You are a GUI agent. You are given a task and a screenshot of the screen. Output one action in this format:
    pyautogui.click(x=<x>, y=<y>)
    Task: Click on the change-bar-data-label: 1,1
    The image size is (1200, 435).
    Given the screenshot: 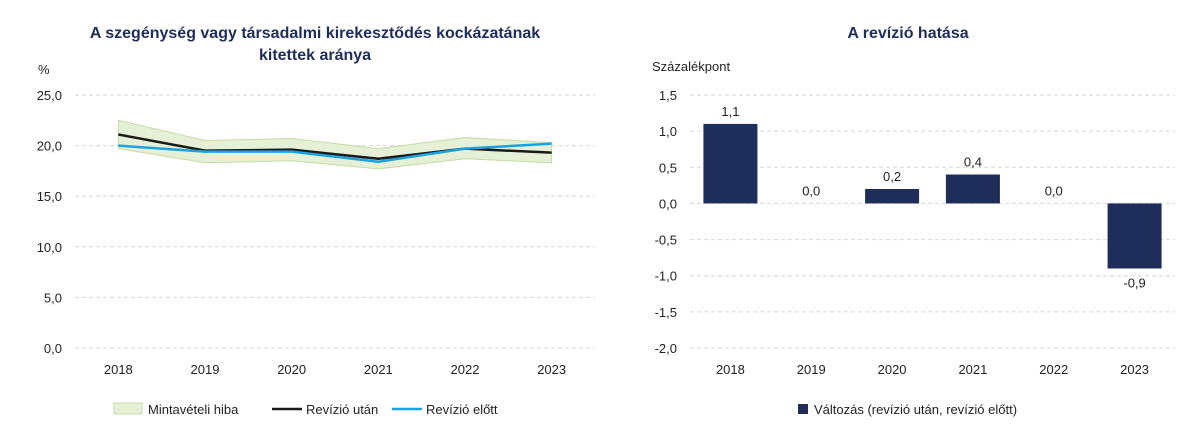 What is the action you would take?
    pyautogui.click(x=730, y=111)
    